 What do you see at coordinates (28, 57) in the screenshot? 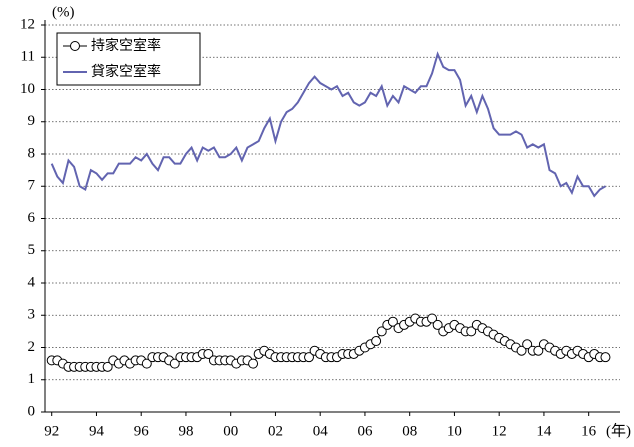
I see `y-tick-label: 11` at bounding box center [28, 57].